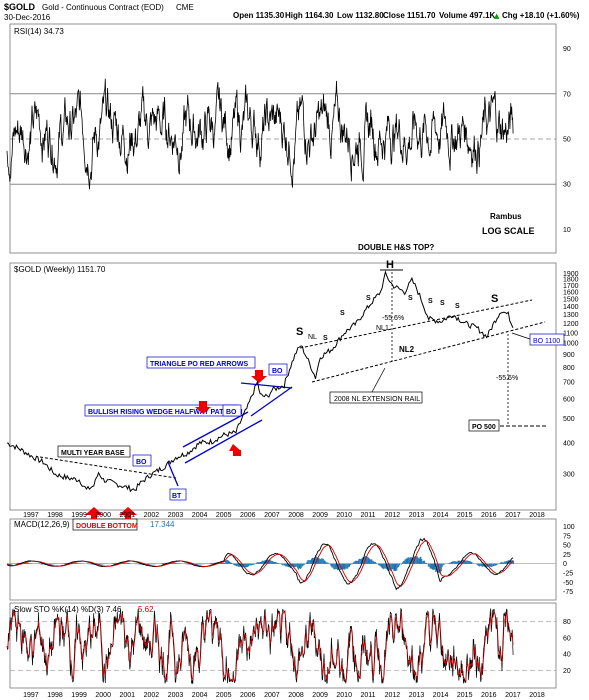 Image resolution: width=589 pixels, height=700 pixels. I want to click on sto-x-tick-4: 2001, so click(128, 695).